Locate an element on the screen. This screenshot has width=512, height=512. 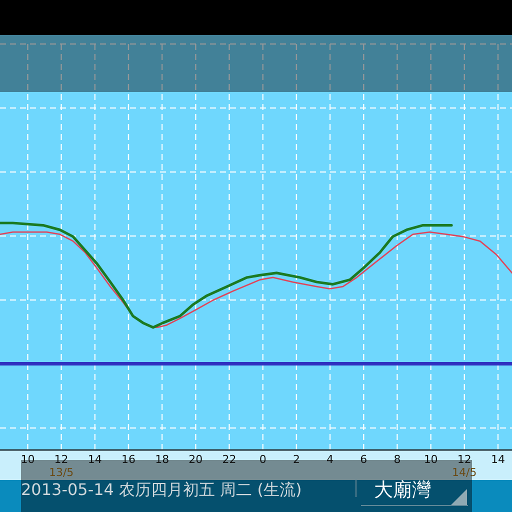
x-tick-label: 18 is located at coordinates (162, 459).